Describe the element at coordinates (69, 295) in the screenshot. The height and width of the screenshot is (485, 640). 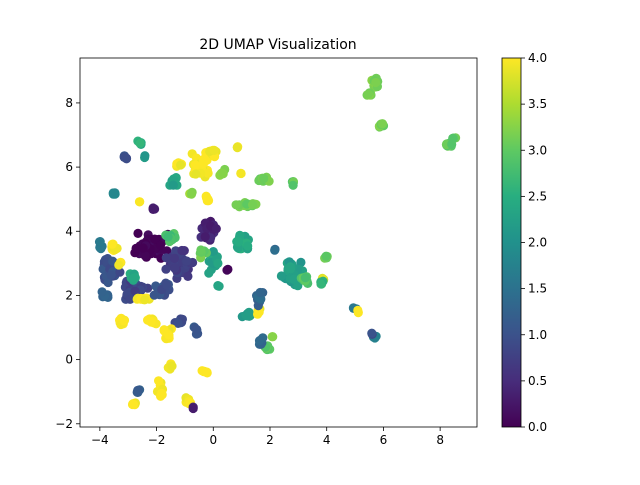
I see `y-tick-label: 2` at that location.